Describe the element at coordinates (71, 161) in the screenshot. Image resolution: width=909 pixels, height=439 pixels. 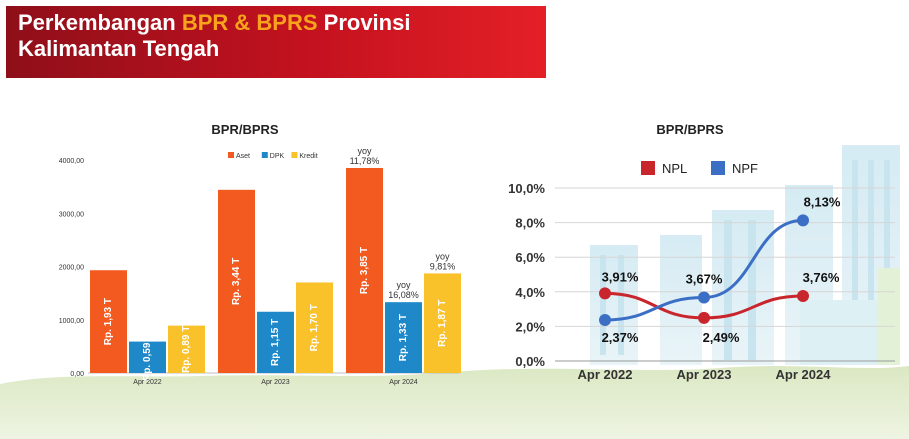
I see `y-tick-label: 4000,00` at that location.